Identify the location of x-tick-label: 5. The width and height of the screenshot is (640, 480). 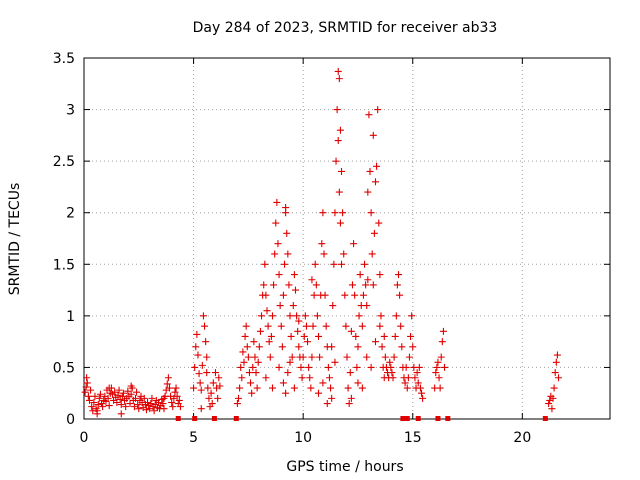
(193, 438).